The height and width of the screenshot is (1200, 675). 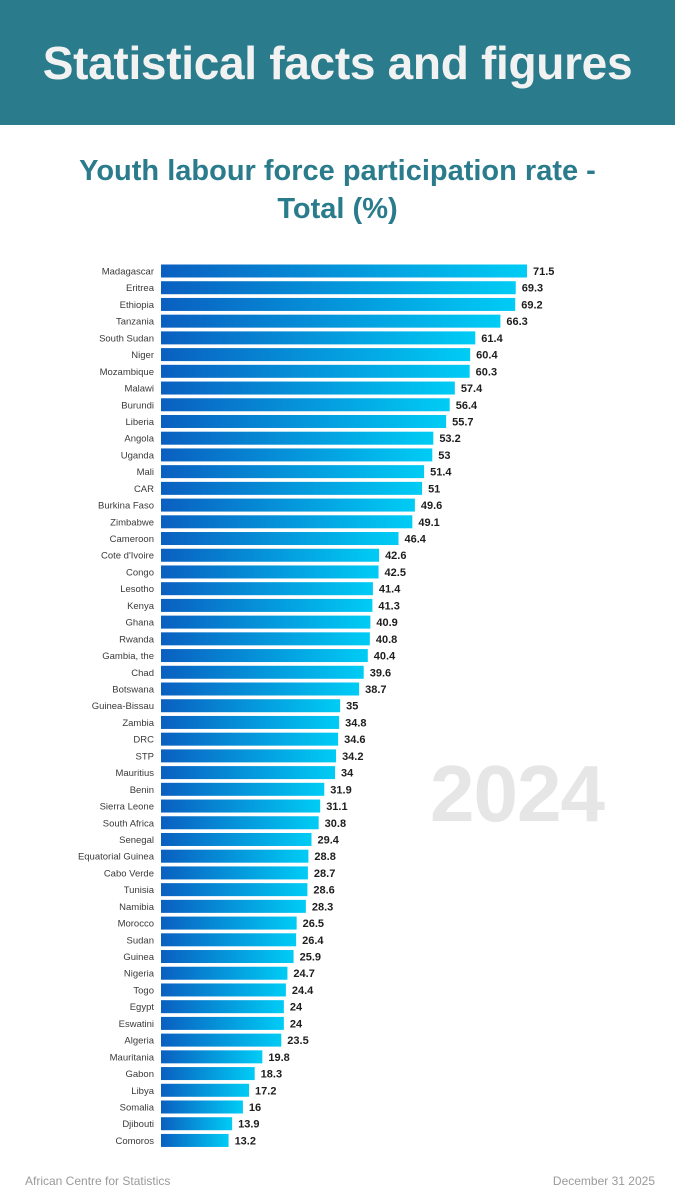 What do you see at coordinates (129, 873) in the screenshot?
I see `category-label: Cabo Verde` at bounding box center [129, 873].